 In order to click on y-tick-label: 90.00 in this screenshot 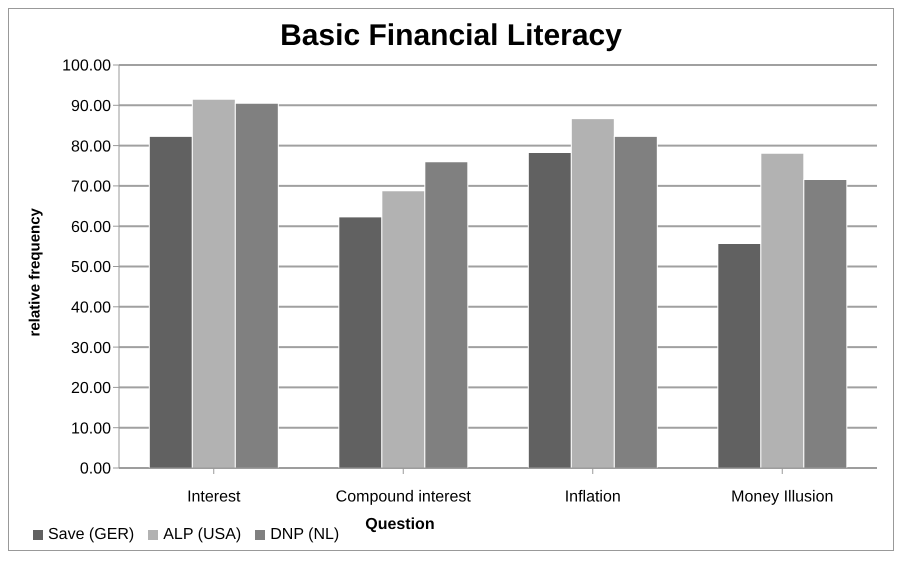, I will do `click(91, 106)`.